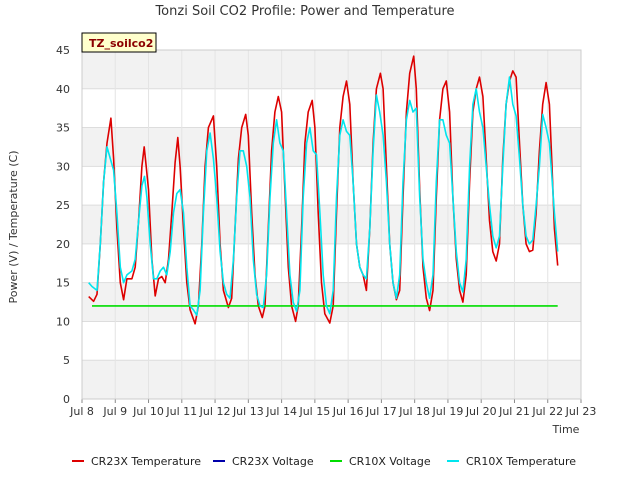  Describe the element at coordinates (381, 411) in the screenshot. I see `x-tick-label: Jul 17` at that location.